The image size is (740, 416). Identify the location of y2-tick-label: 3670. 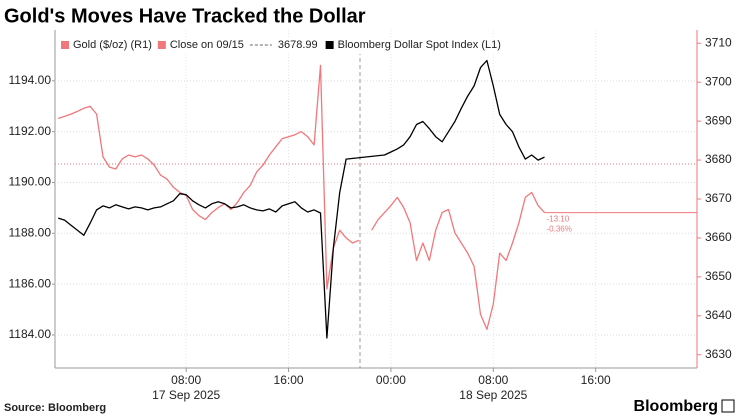
(718, 198).